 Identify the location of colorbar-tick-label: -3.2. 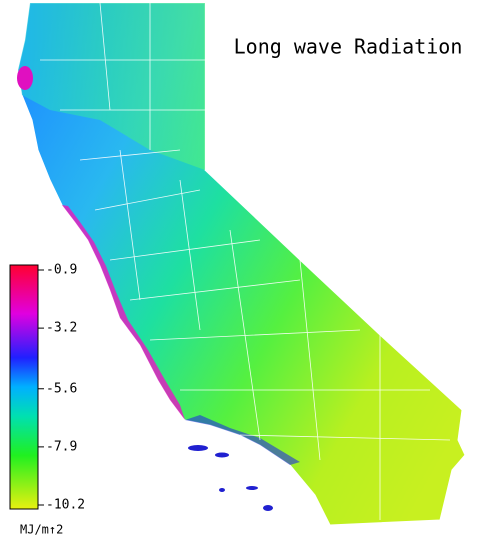
(61, 328).